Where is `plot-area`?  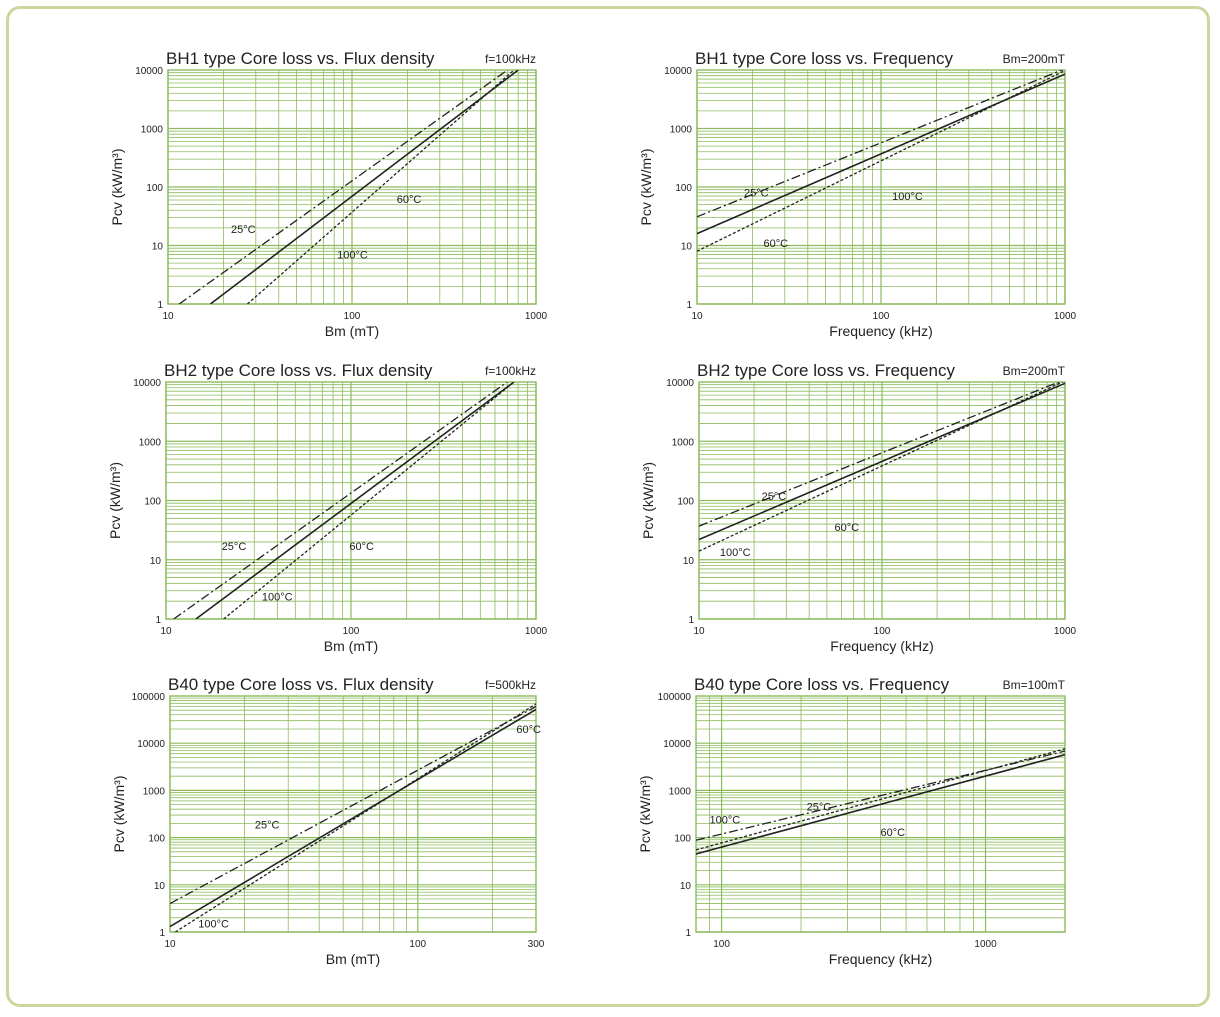
plot-area is located at coordinates (353, 814).